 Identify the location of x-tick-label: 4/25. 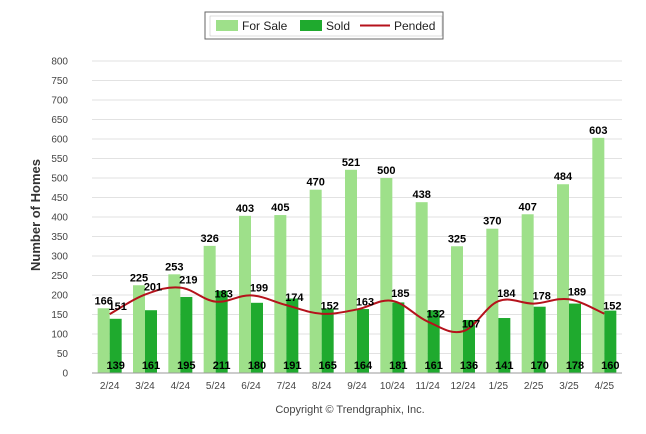
(605, 386).